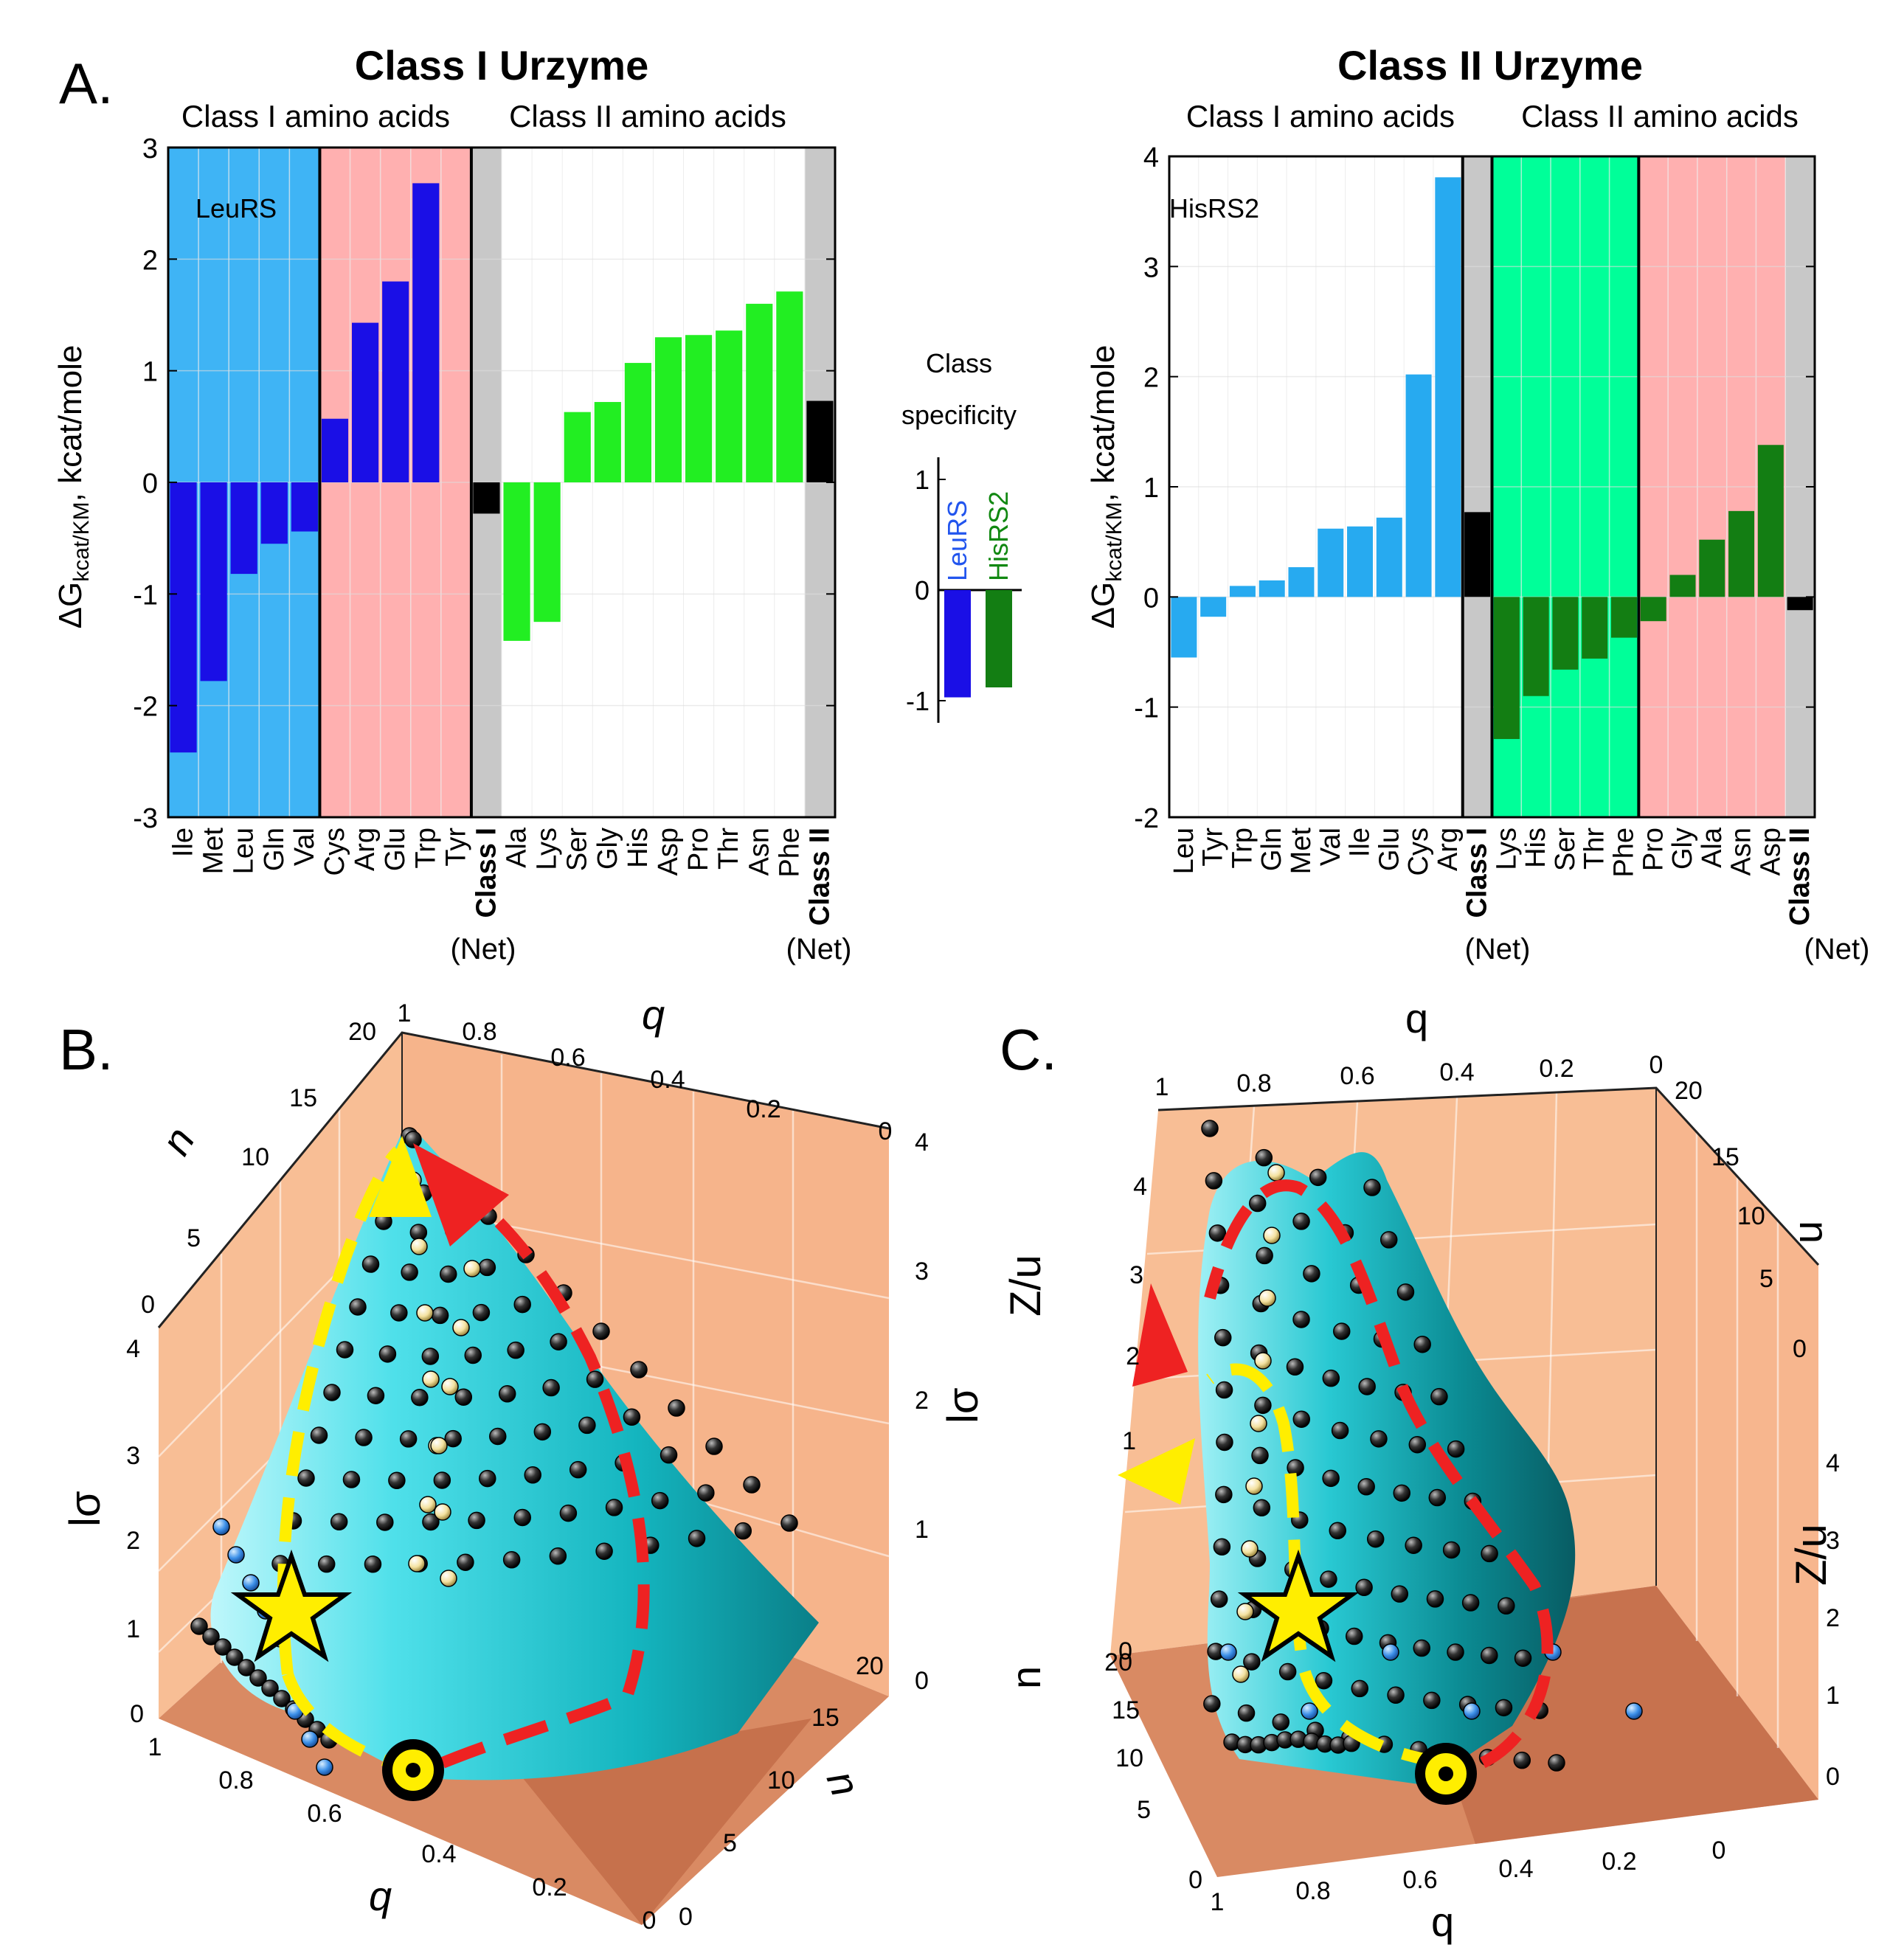  I want to click on axis-tick-label: 5, so click(194, 1238).